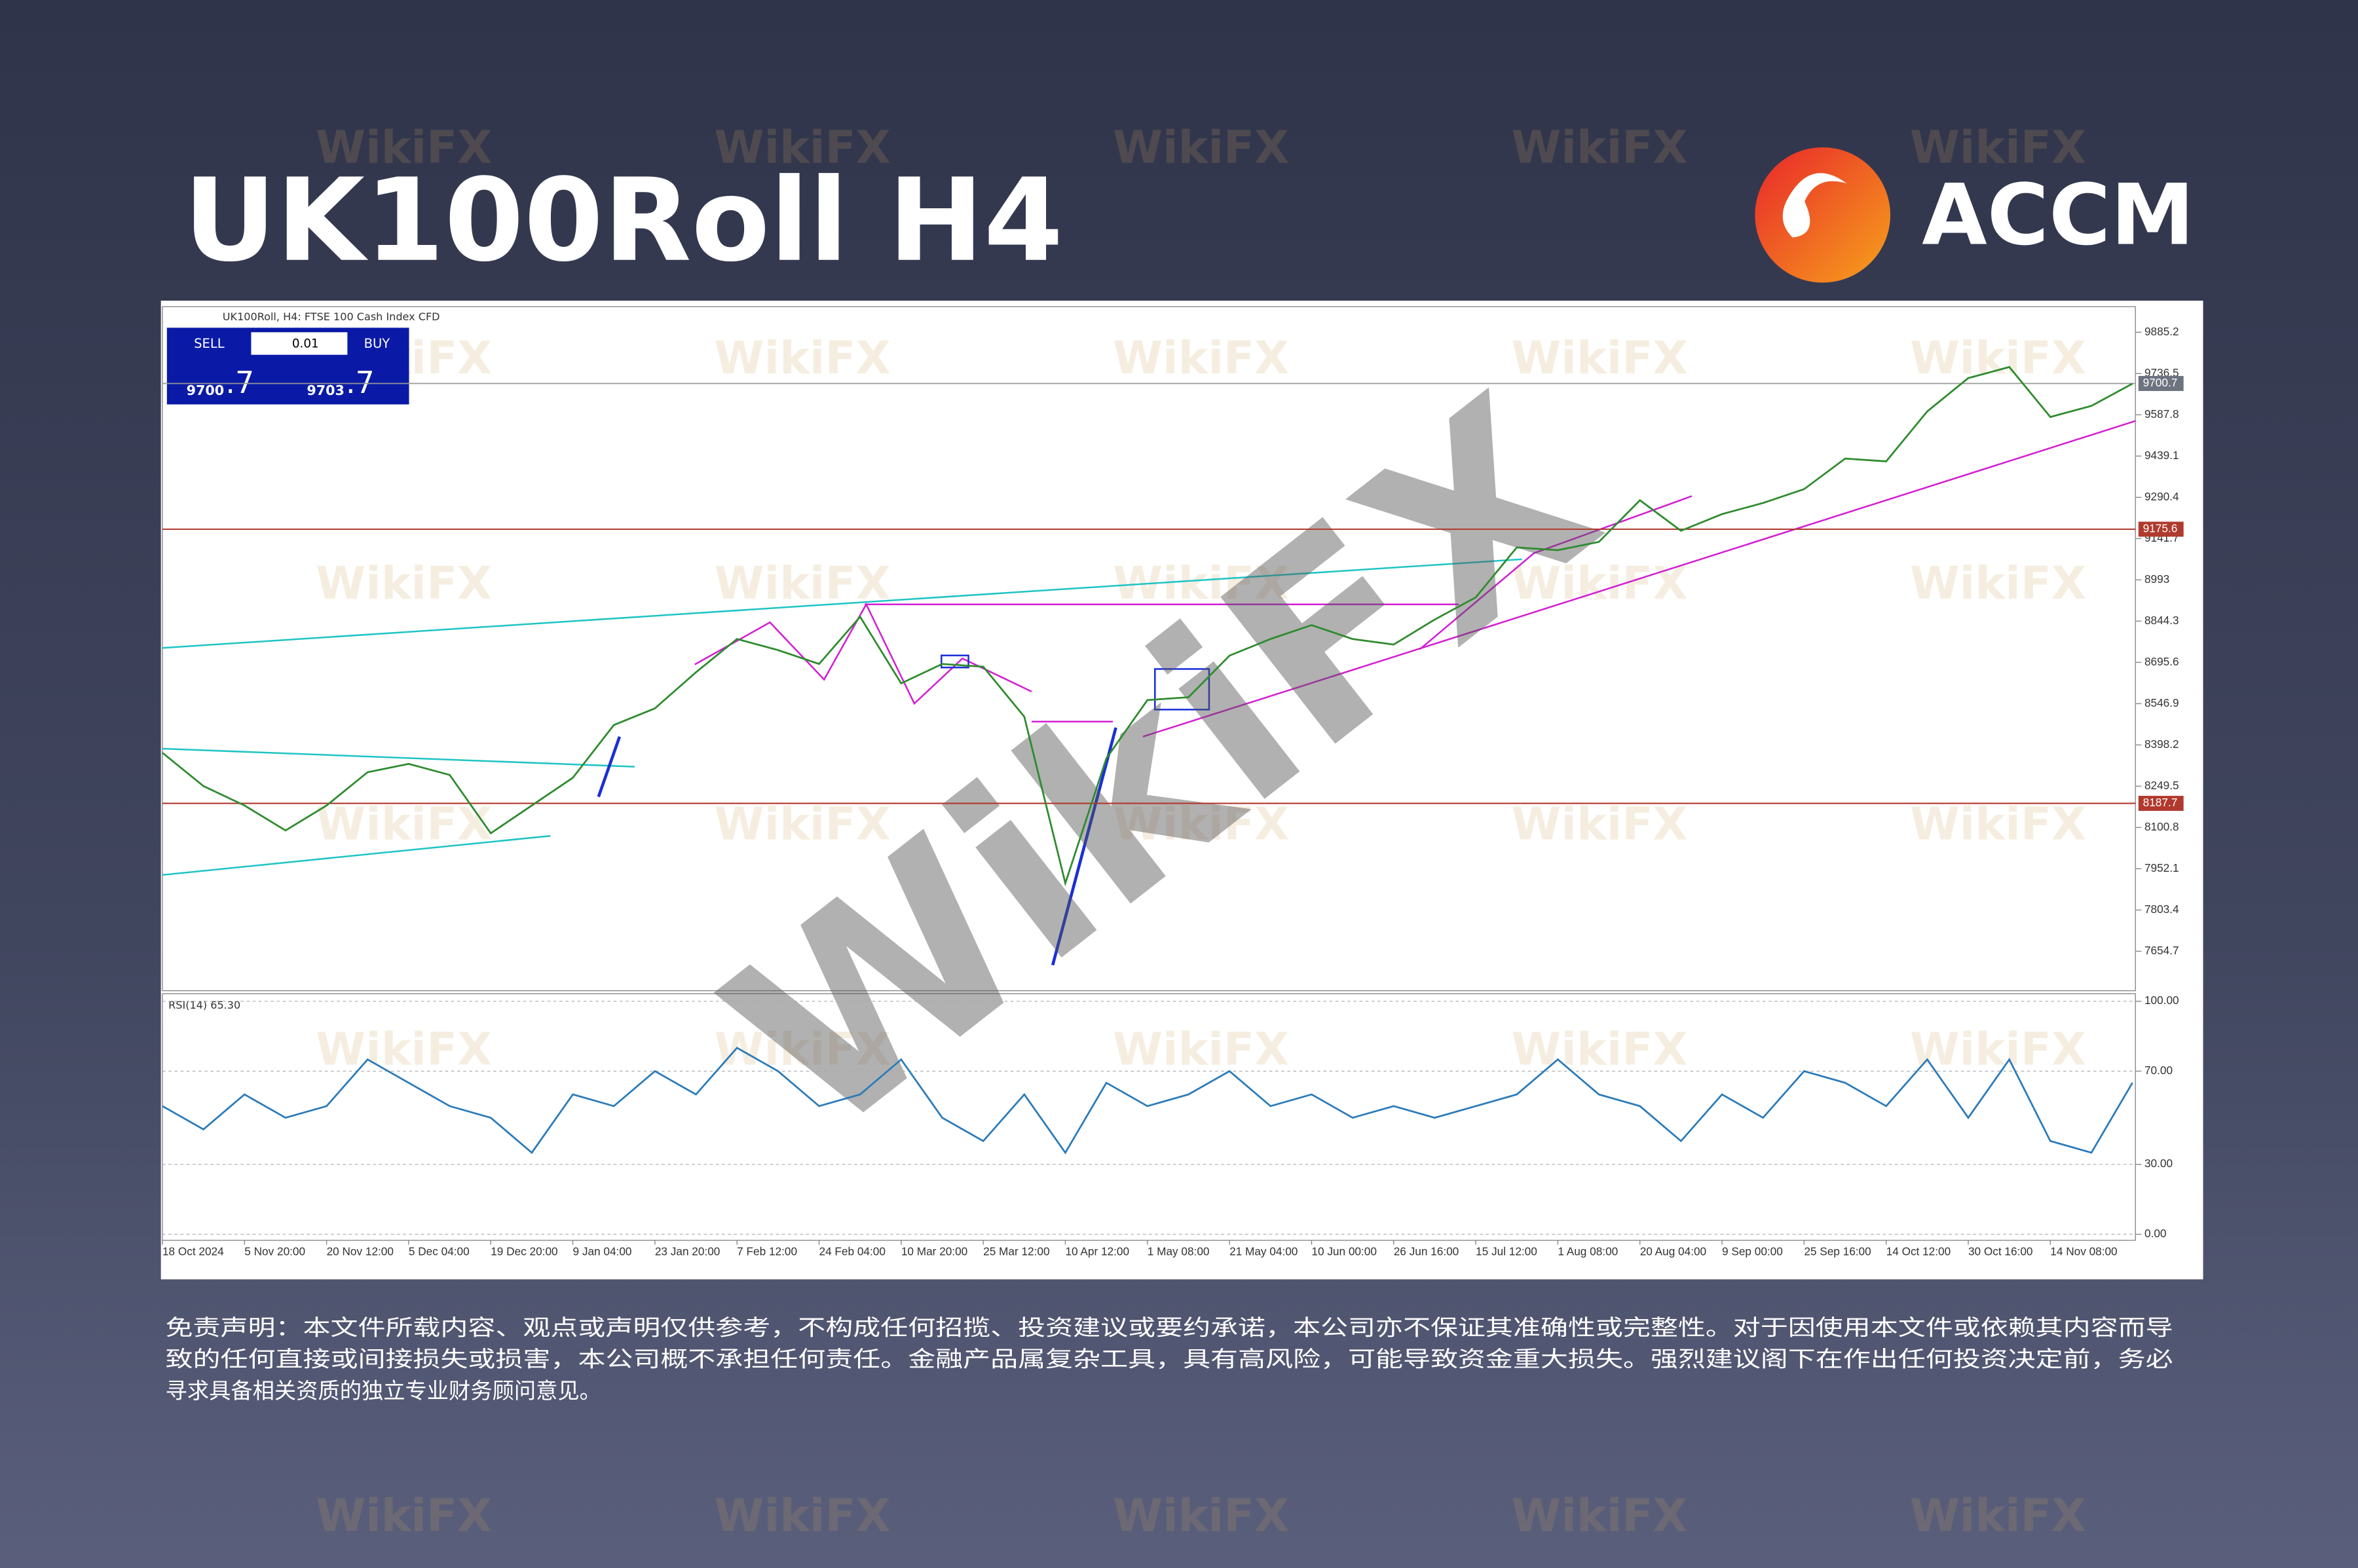 The height and width of the screenshot is (1568, 2358). What do you see at coordinates (377, 343) in the screenshot?
I see `buy-button: BUY` at bounding box center [377, 343].